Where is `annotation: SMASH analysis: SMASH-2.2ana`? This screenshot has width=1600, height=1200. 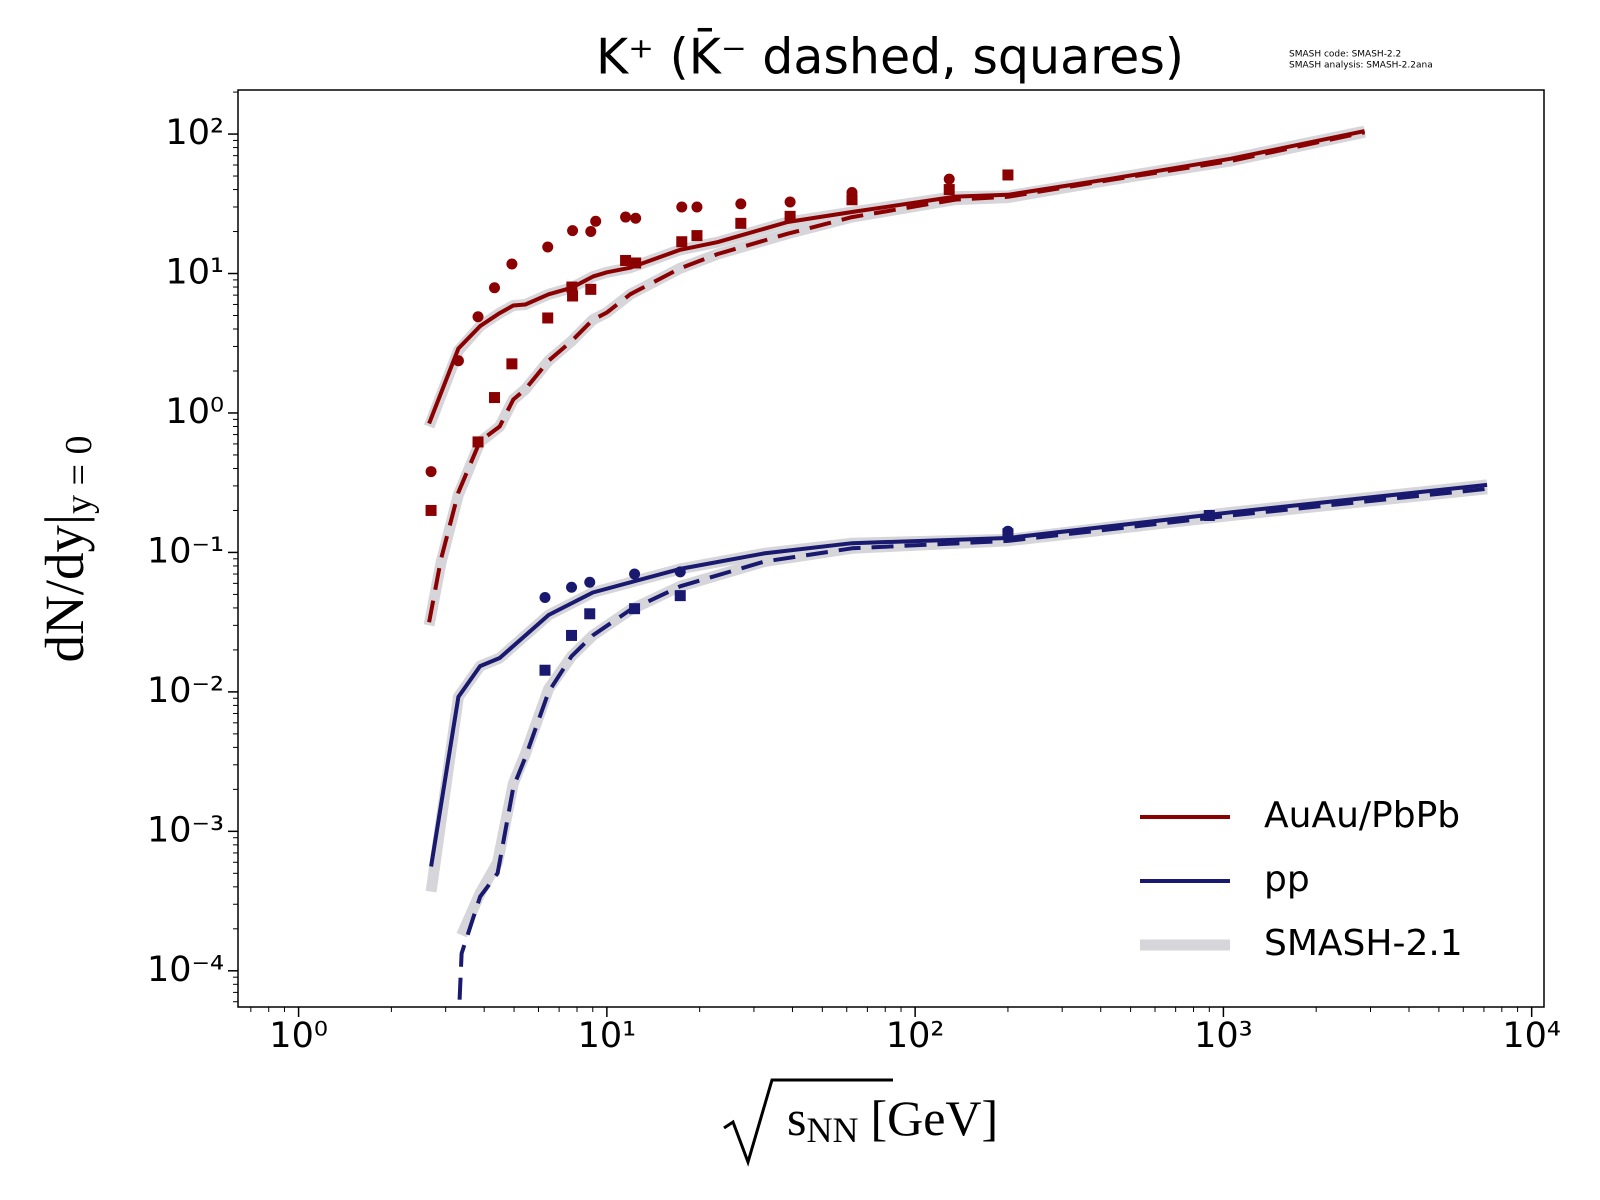
annotation: SMASH analysis: SMASH-2.2ana is located at coordinates (1361, 66).